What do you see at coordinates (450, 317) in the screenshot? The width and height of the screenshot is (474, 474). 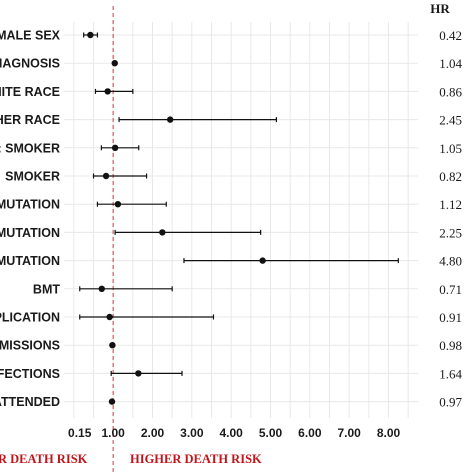 I see `hr-value: 0.91` at bounding box center [450, 317].